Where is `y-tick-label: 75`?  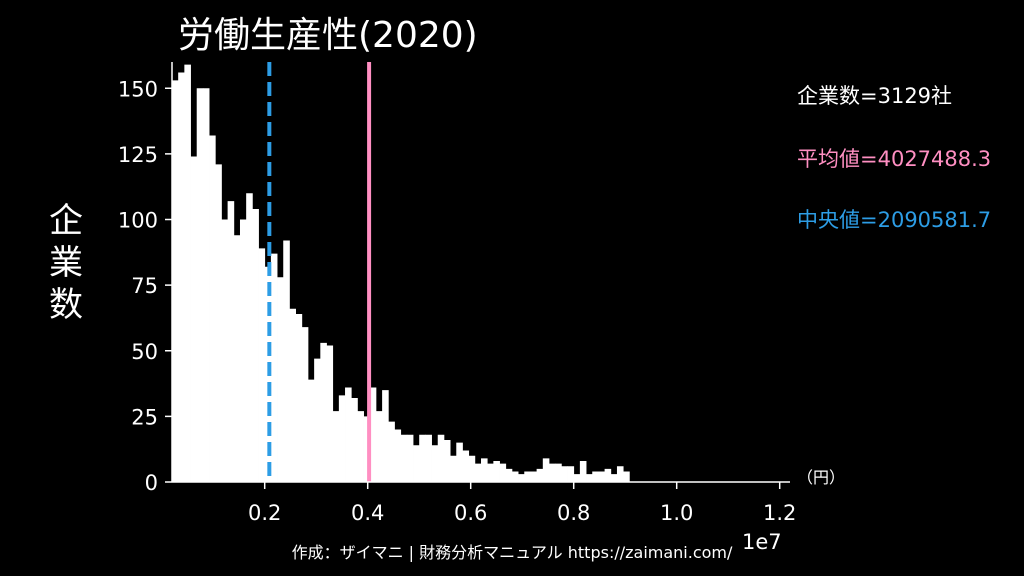
y-tick-label: 75 is located at coordinates (144, 286).